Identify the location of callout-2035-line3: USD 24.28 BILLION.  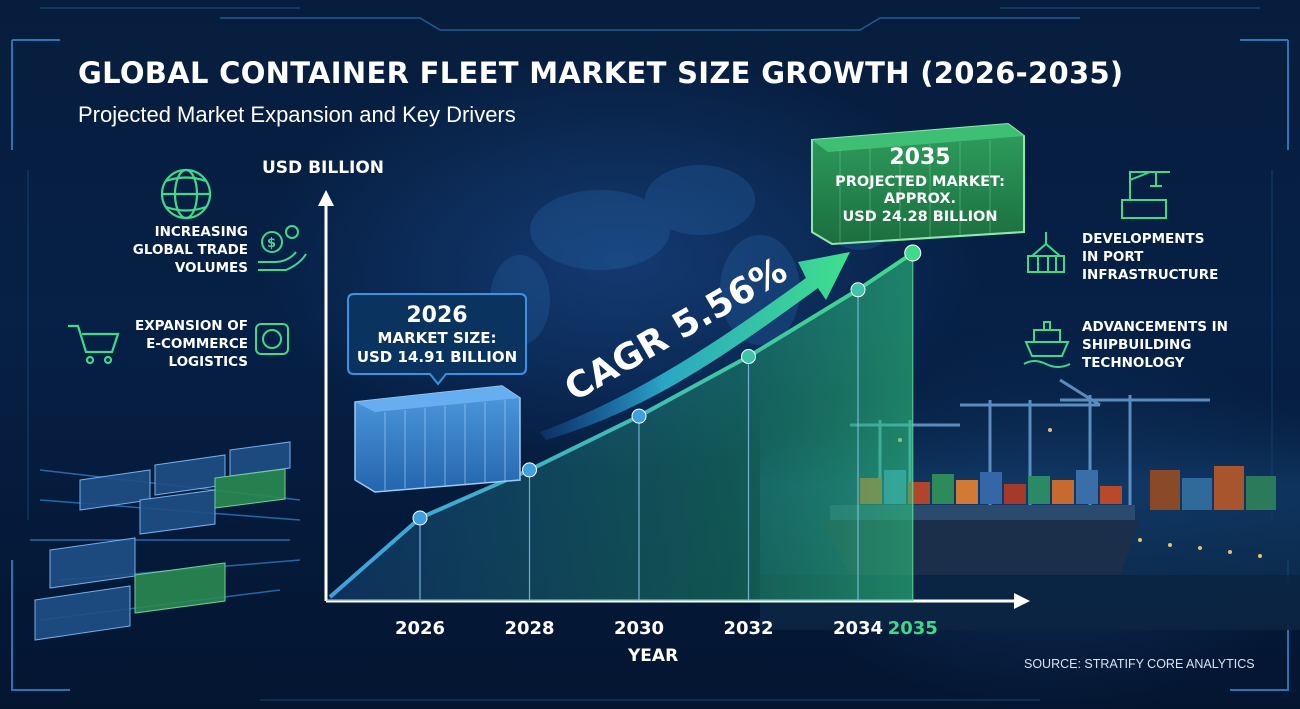
(920, 217).